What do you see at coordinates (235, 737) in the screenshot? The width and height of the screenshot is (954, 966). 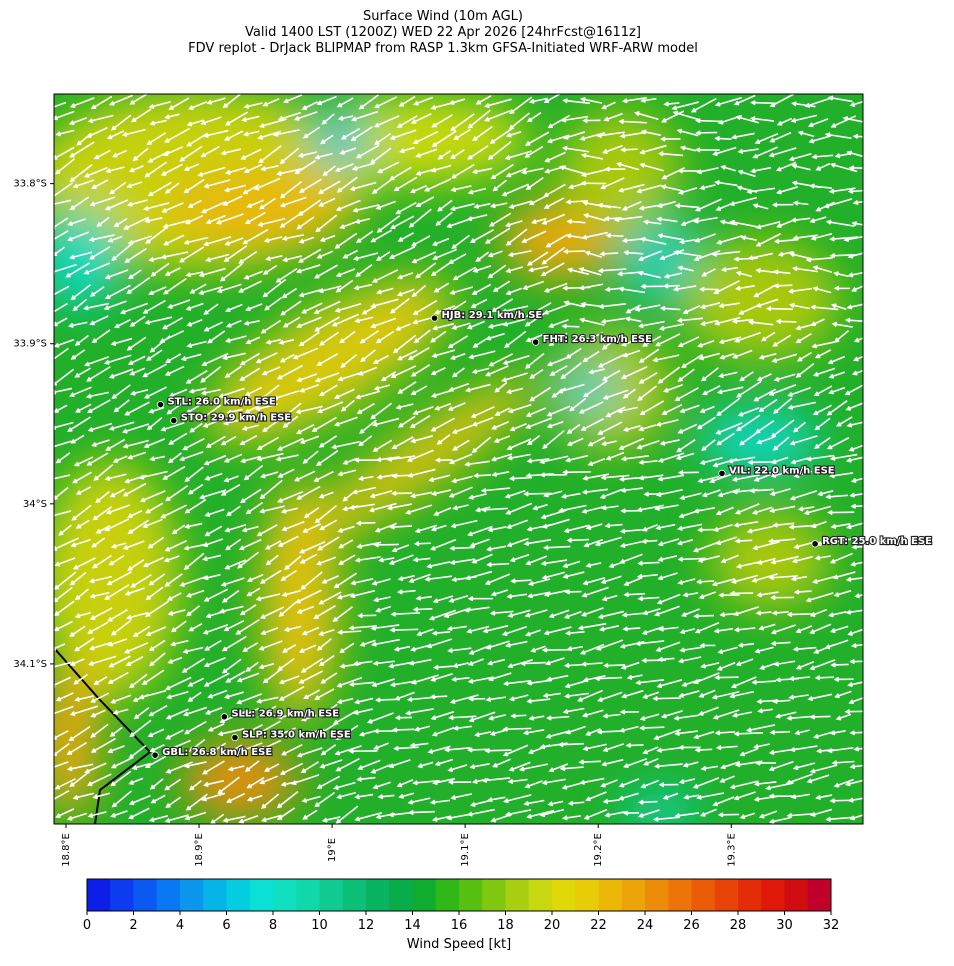 I see `station-marker` at bounding box center [235, 737].